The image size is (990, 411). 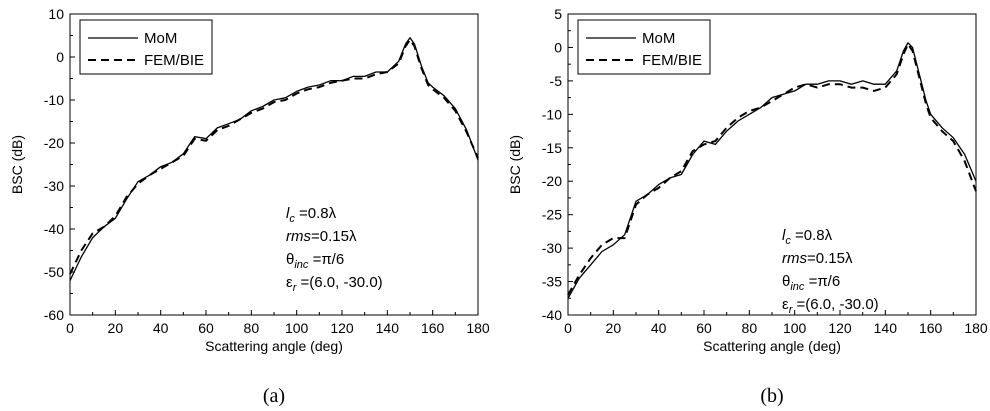 I want to click on y-tick-label: -25, so click(x=552, y=215).